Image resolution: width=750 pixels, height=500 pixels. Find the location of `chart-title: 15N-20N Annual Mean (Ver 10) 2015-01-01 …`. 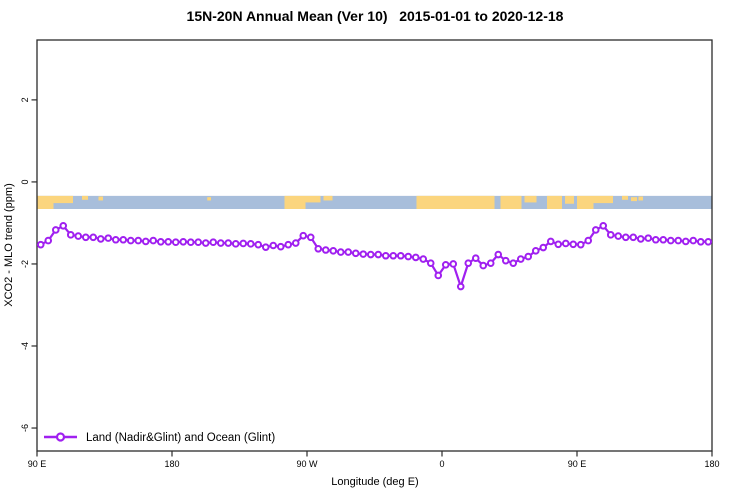

chart-title: 15N-20N Annual Mean (Ver 10) 2015-01-01 … is located at coordinates (375, 16).